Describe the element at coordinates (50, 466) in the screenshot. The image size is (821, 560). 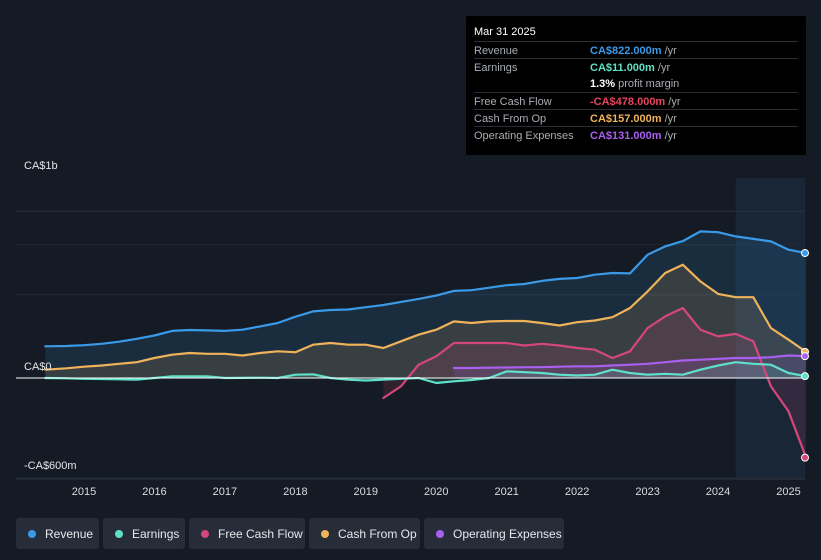
I see `y-label-bottom: -CA$600m` at that location.